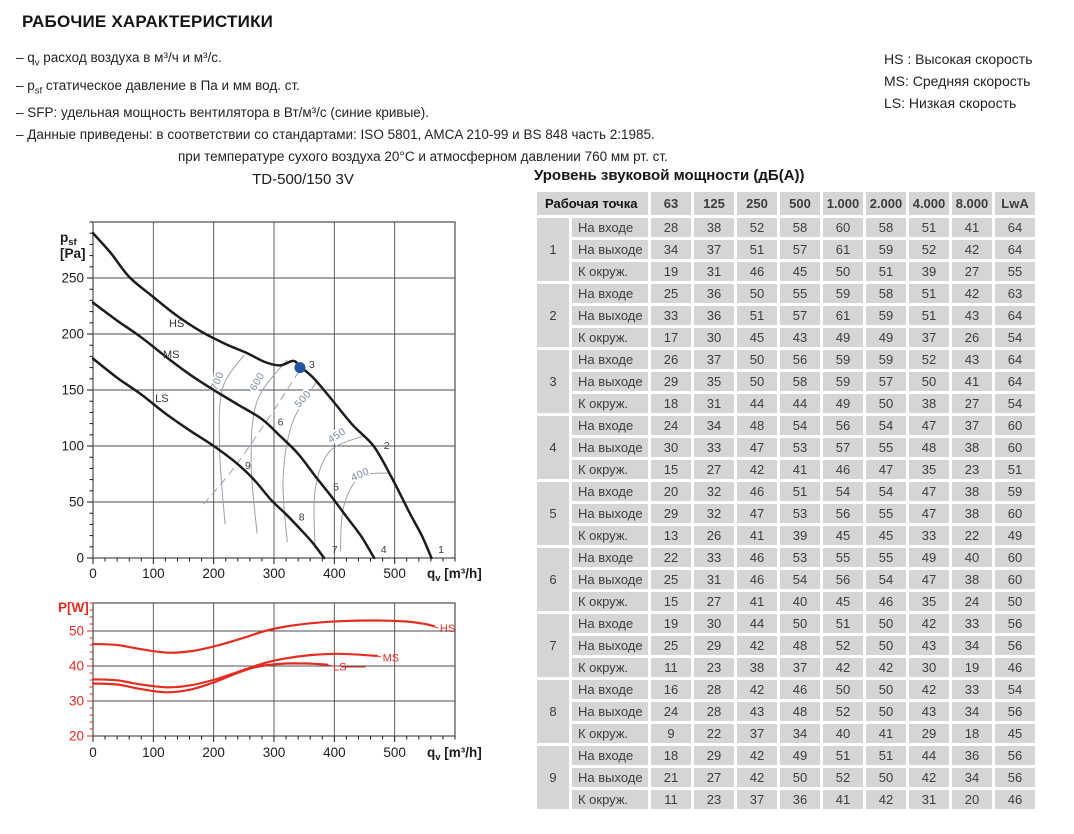 This screenshot has width=1074, height=834. I want to click on value-cell: 21, so click(671, 777).